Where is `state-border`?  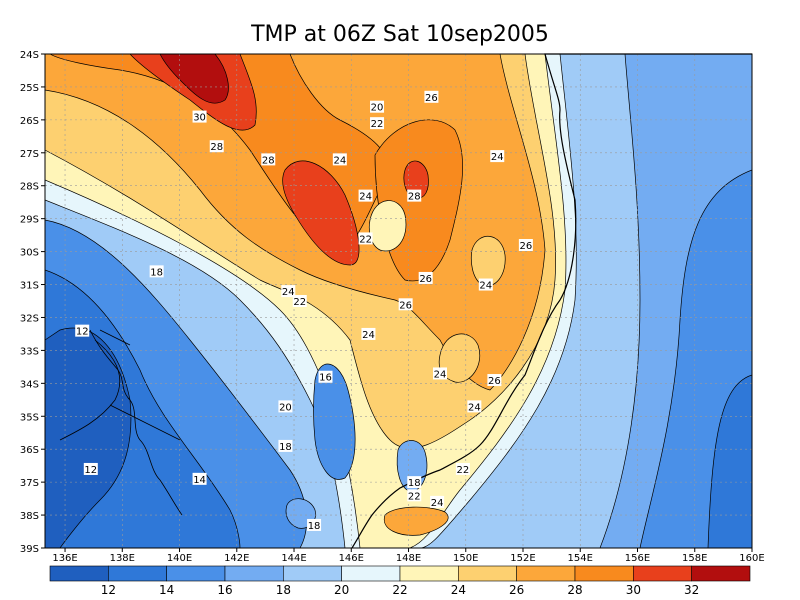
state-border is located at coordinates (136, 422).